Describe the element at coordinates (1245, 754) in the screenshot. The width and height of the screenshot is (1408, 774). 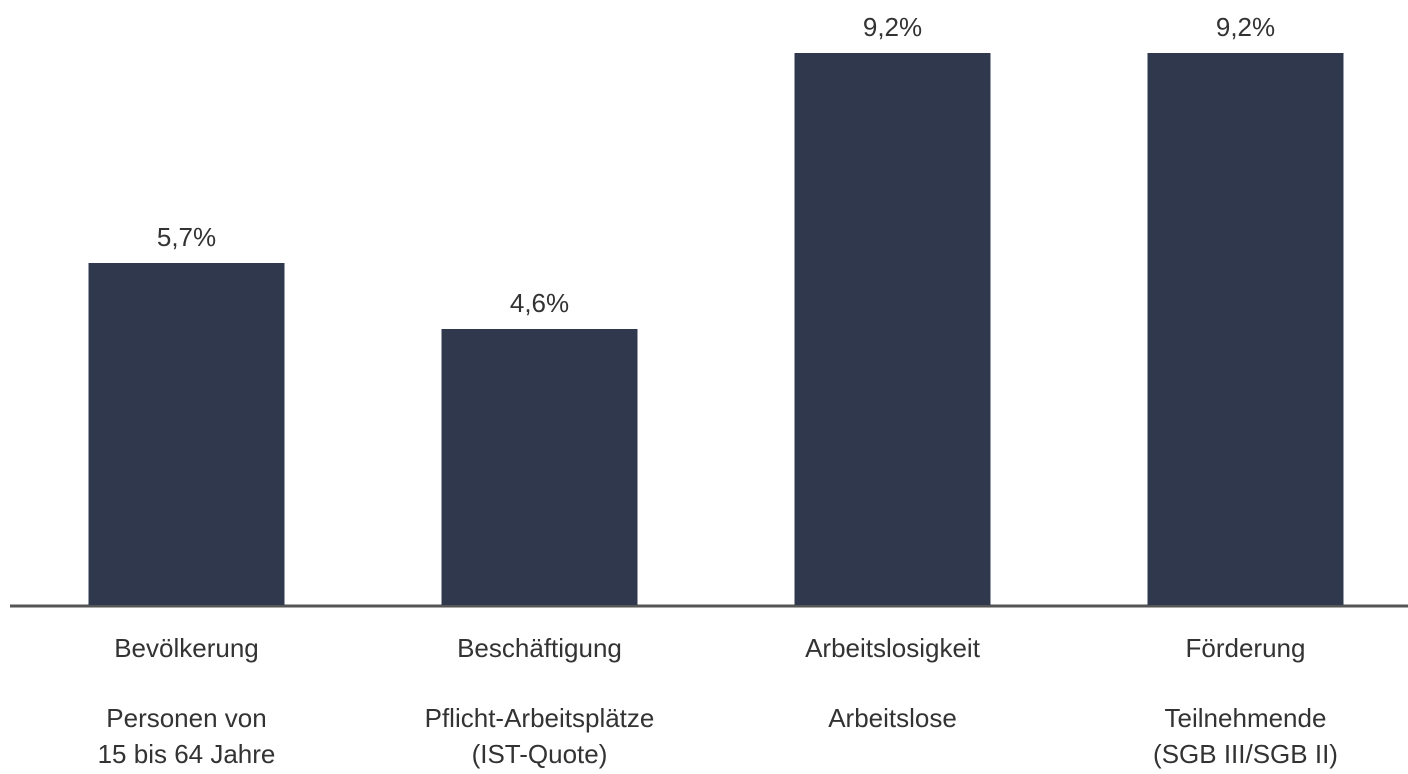
I see `x-sub-label: (SGB III/SGB II)` at that location.